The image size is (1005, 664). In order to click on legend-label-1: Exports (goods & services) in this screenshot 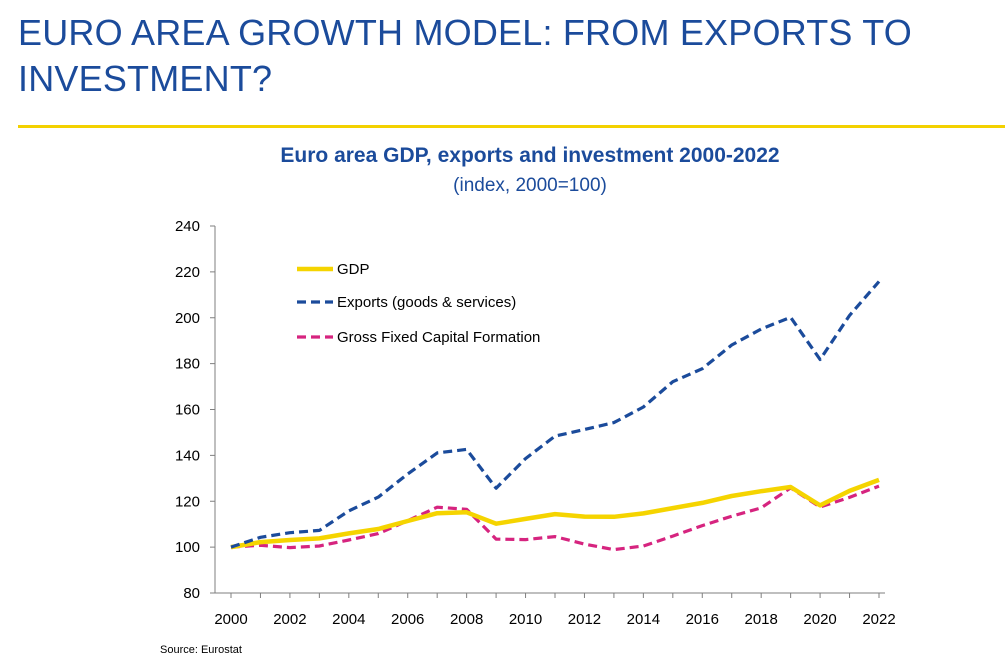, I will do `click(426, 302)`.